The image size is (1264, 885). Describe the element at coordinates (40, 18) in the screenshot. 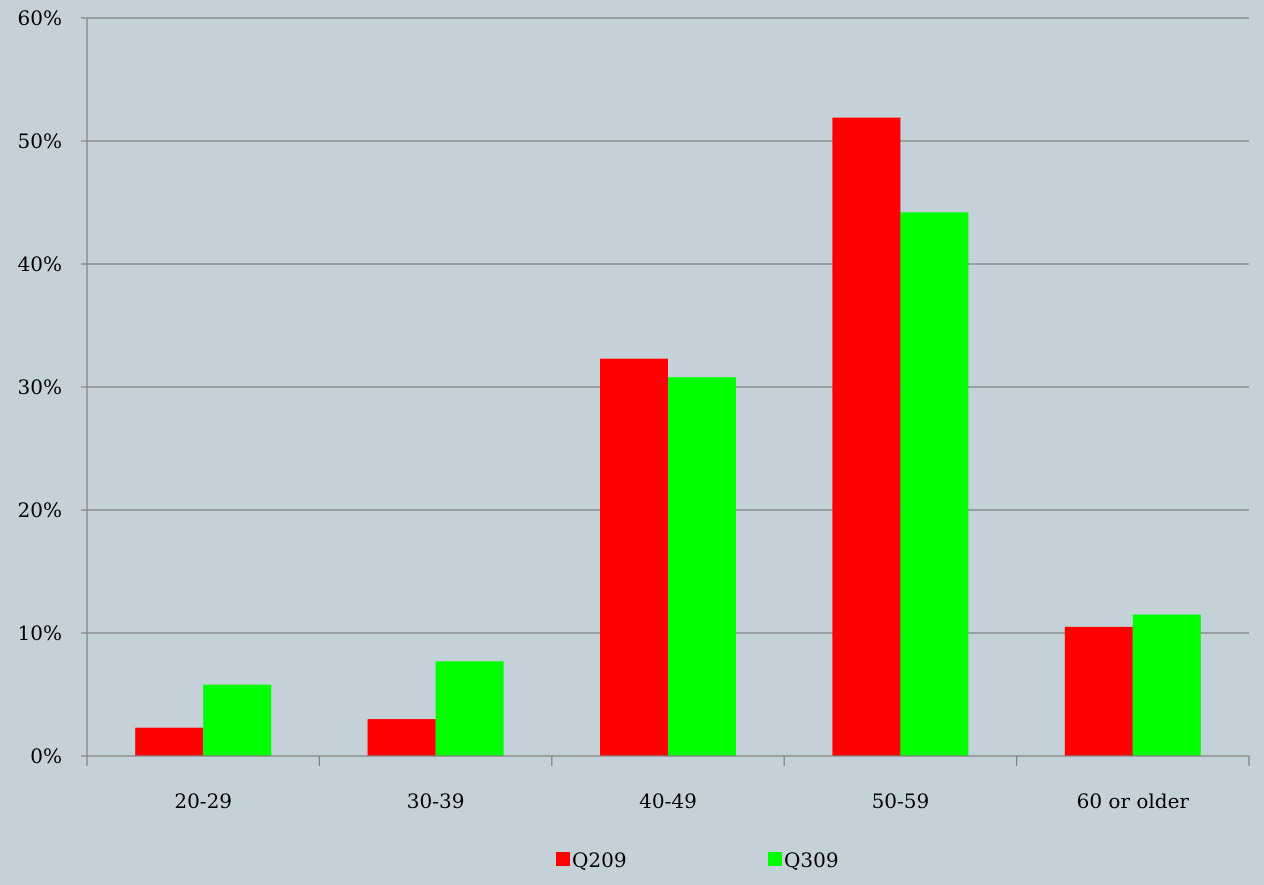

I see `y-tick-label: 60%` at that location.